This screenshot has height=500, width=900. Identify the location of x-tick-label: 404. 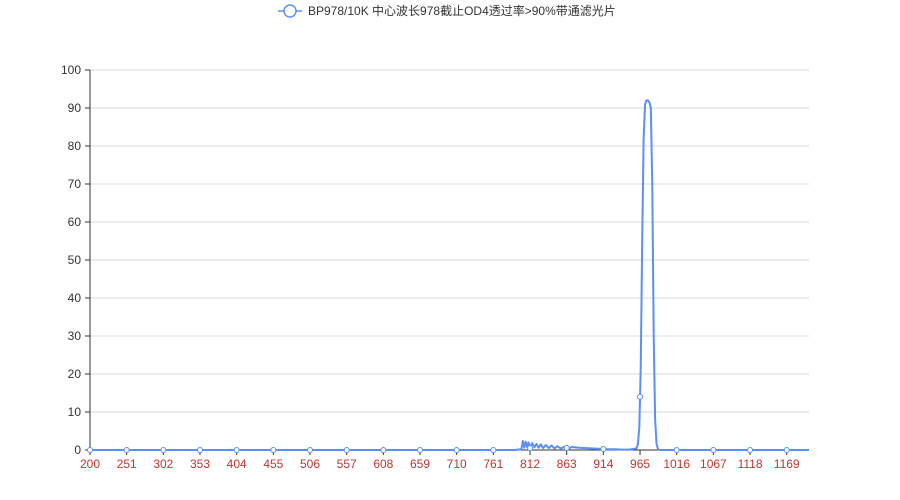
(237, 464).